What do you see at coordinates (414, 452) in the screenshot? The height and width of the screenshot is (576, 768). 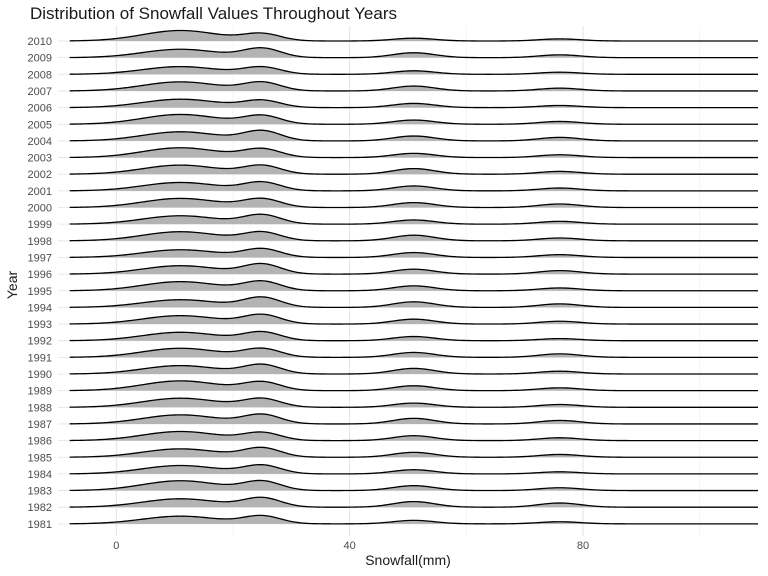 I see `ridge-1985` at bounding box center [414, 452].